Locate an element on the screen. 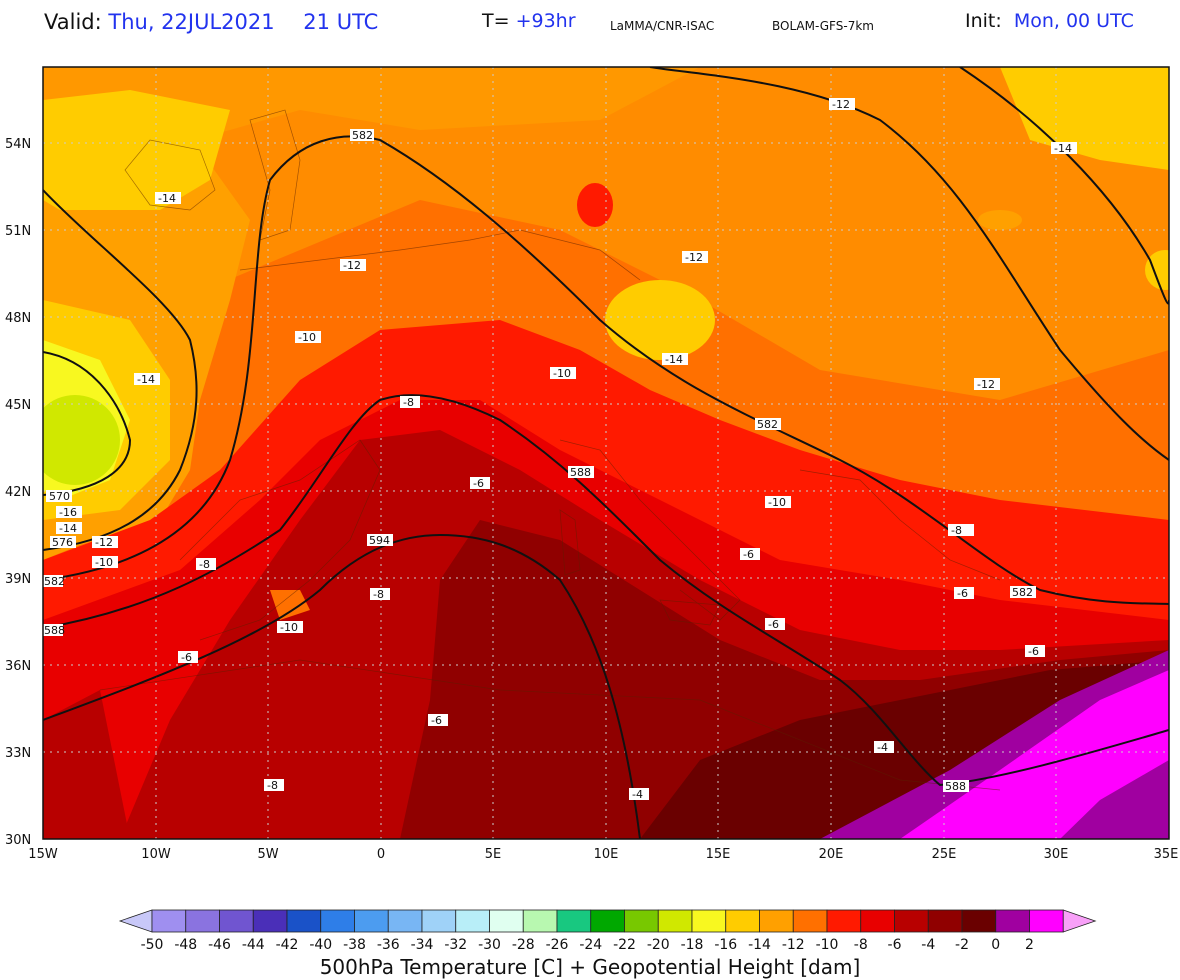  temp-label-17: -10 is located at coordinates (563, 373).